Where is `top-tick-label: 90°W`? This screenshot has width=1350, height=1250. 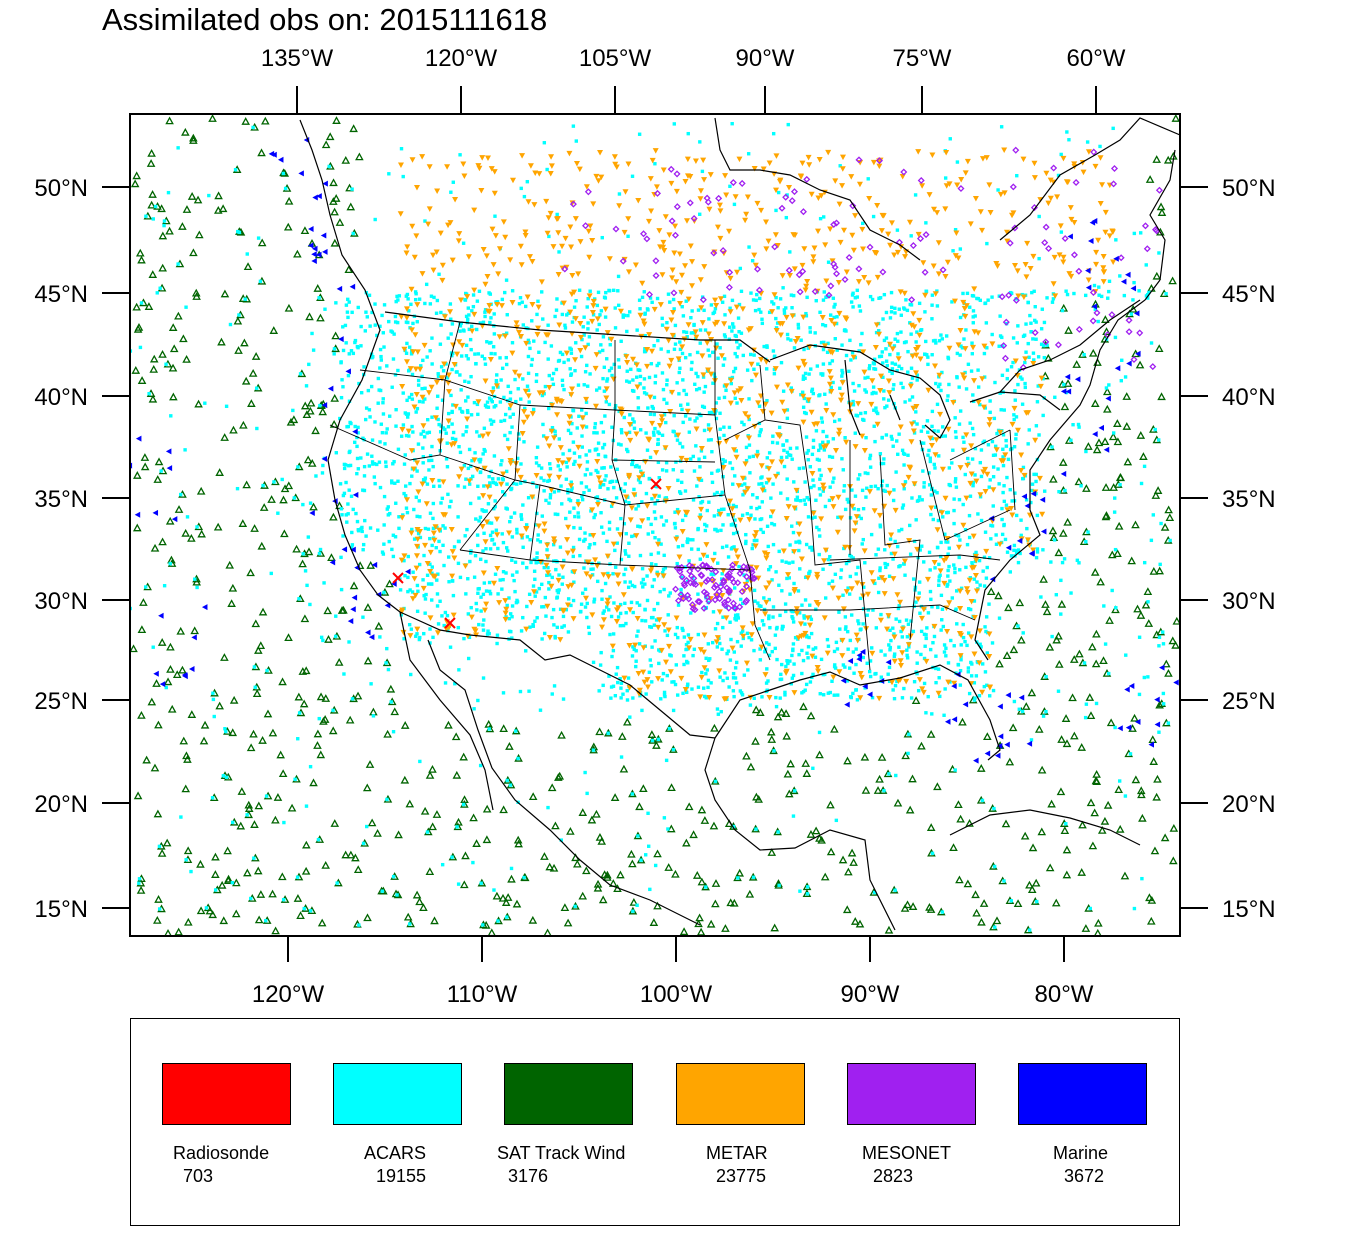
top-tick-label: 90°W is located at coordinates (765, 58).